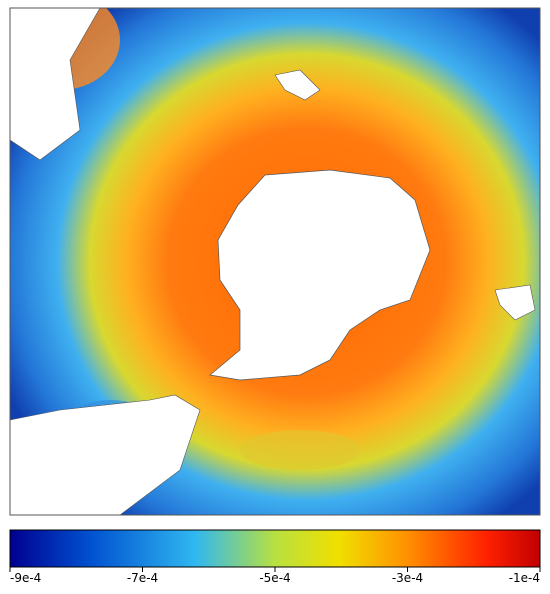 The height and width of the screenshot is (594, 550). What do you see at coordinates (142, 578) in the screenshot?
I see `colorbar-tick-label: -7e-4` at bounding box center [142, 578].